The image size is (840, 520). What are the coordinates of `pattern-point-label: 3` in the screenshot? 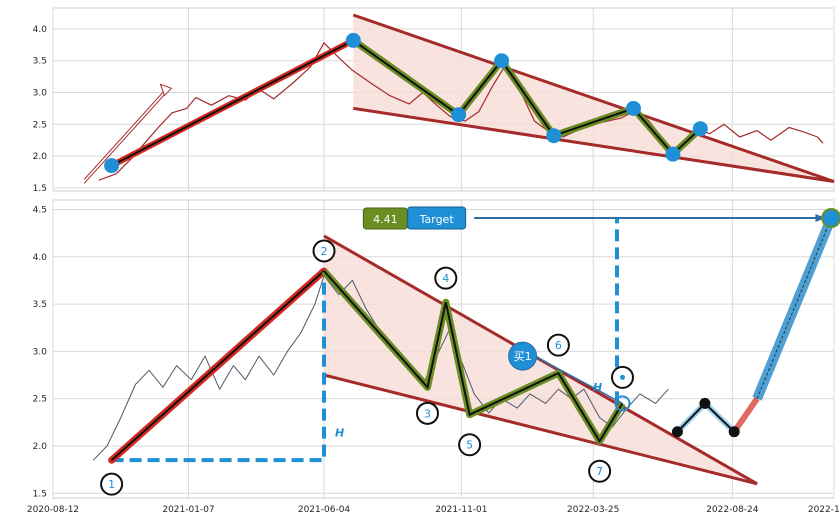 It's located at (427, 413).